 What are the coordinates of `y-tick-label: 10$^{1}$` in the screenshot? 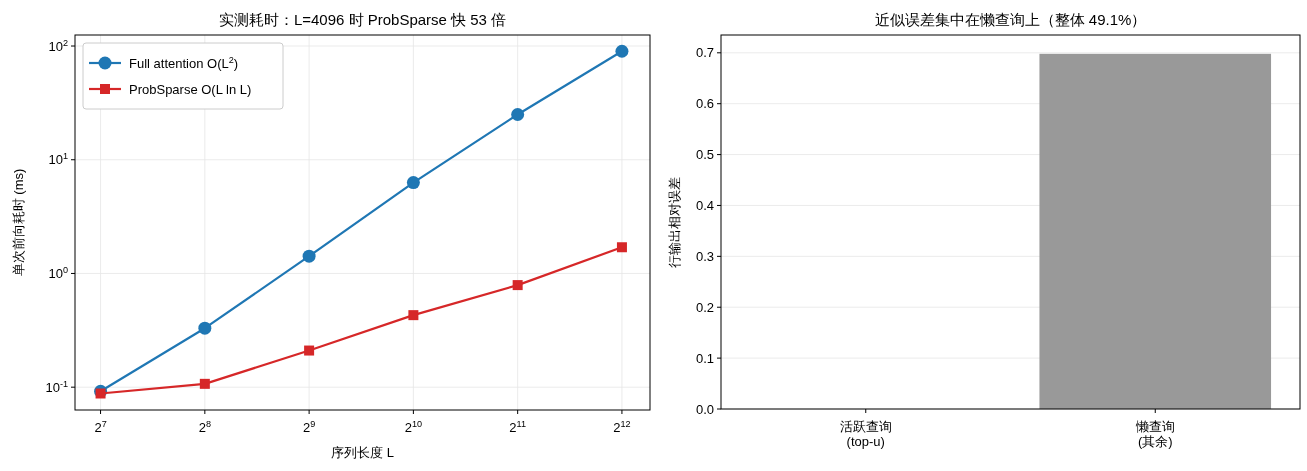 It's located at (58, 159).